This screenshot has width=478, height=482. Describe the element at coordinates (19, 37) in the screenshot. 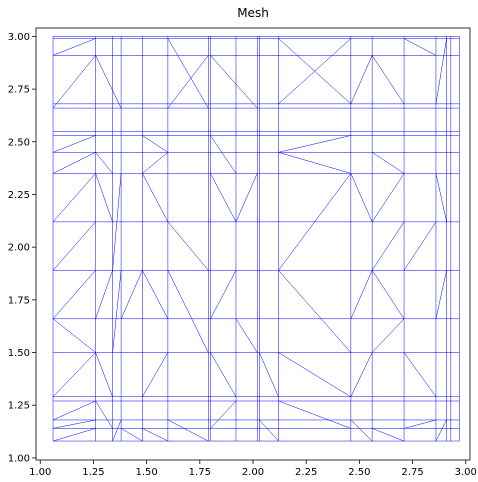

I see `y-tick-label: 3.00` at that location.